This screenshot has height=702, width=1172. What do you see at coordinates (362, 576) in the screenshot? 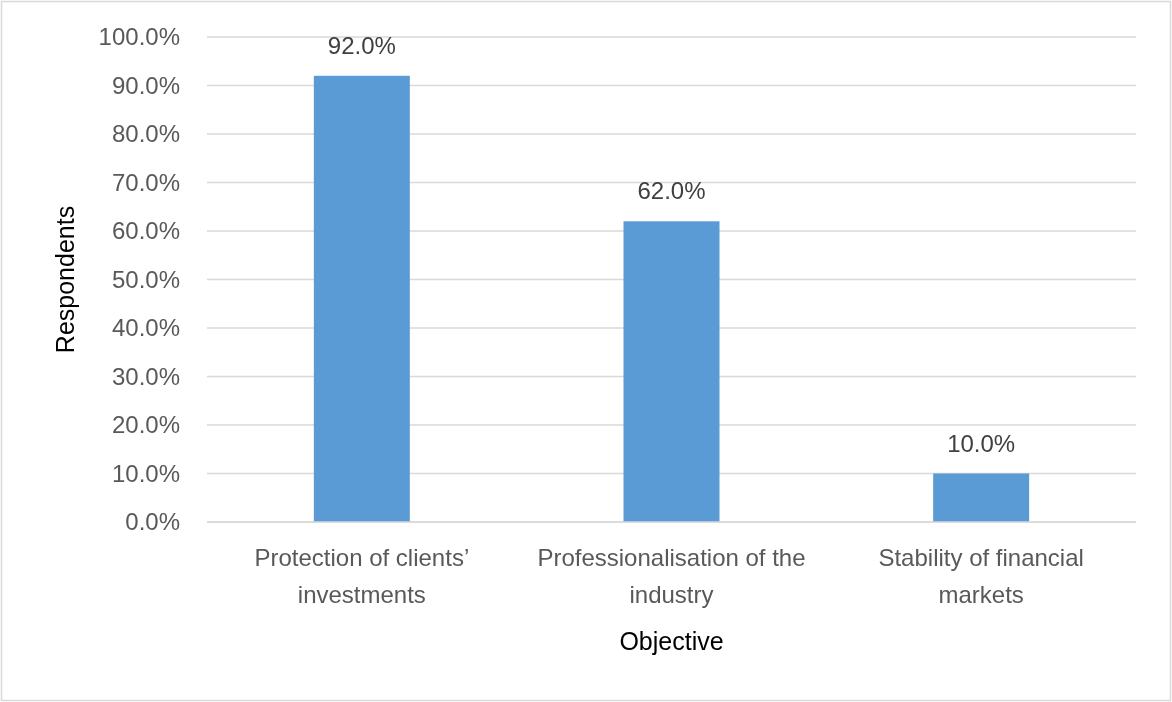
I see `x-tick-label: Protection of clients’ investments` at bounding box center [362, 576].